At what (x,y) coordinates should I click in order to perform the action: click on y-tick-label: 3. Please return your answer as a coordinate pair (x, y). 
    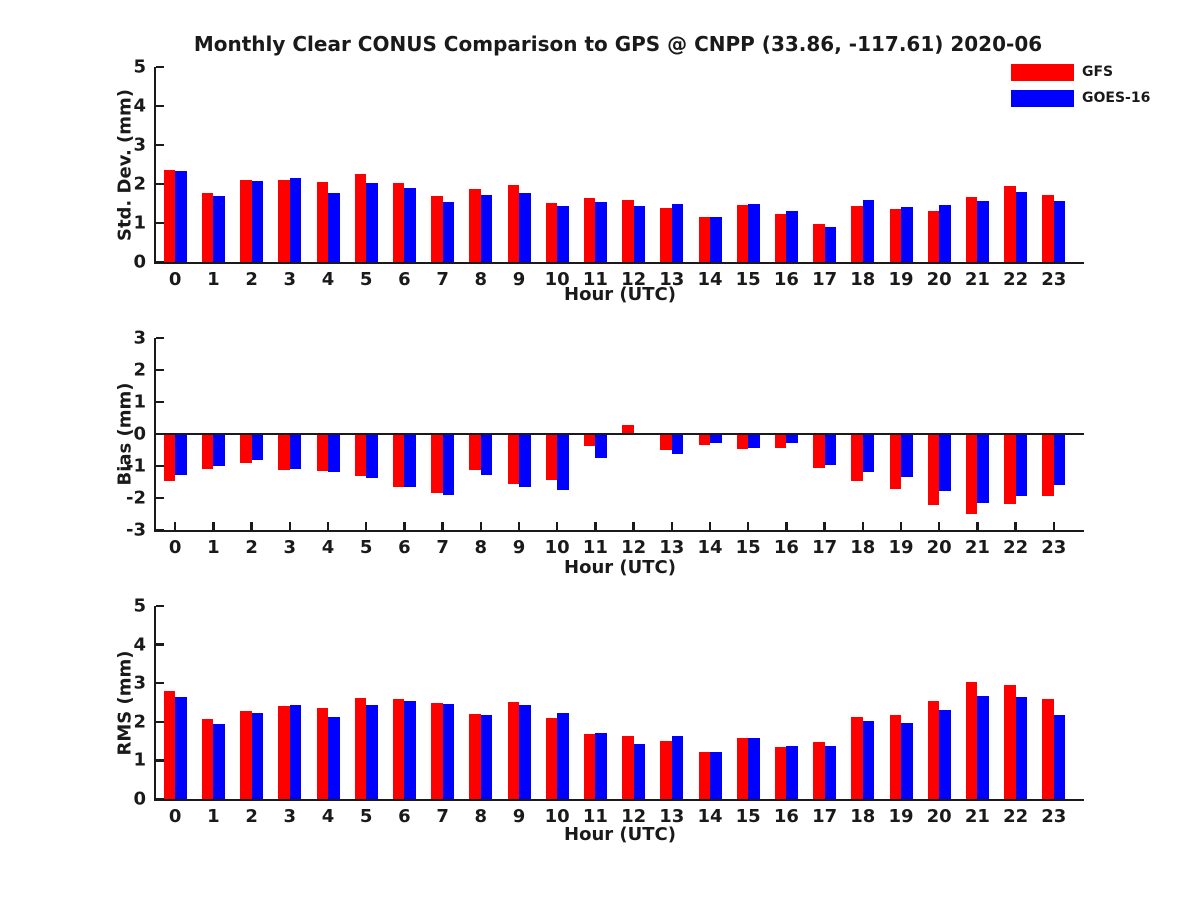
    Looking at the image, I should click on (139, 338).